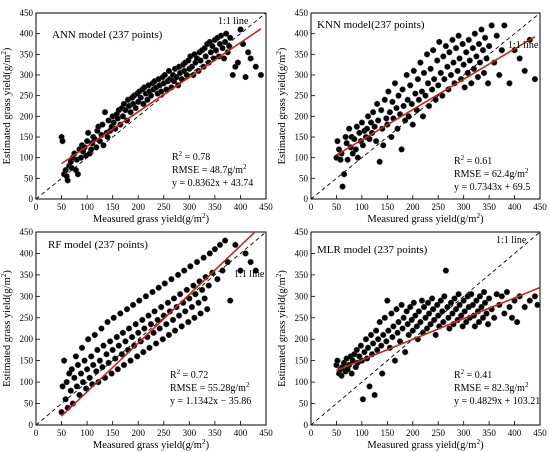 The height and width of the screenshot is (452, 550). I want to click on x-tick-label: 50, so click(62, 207).